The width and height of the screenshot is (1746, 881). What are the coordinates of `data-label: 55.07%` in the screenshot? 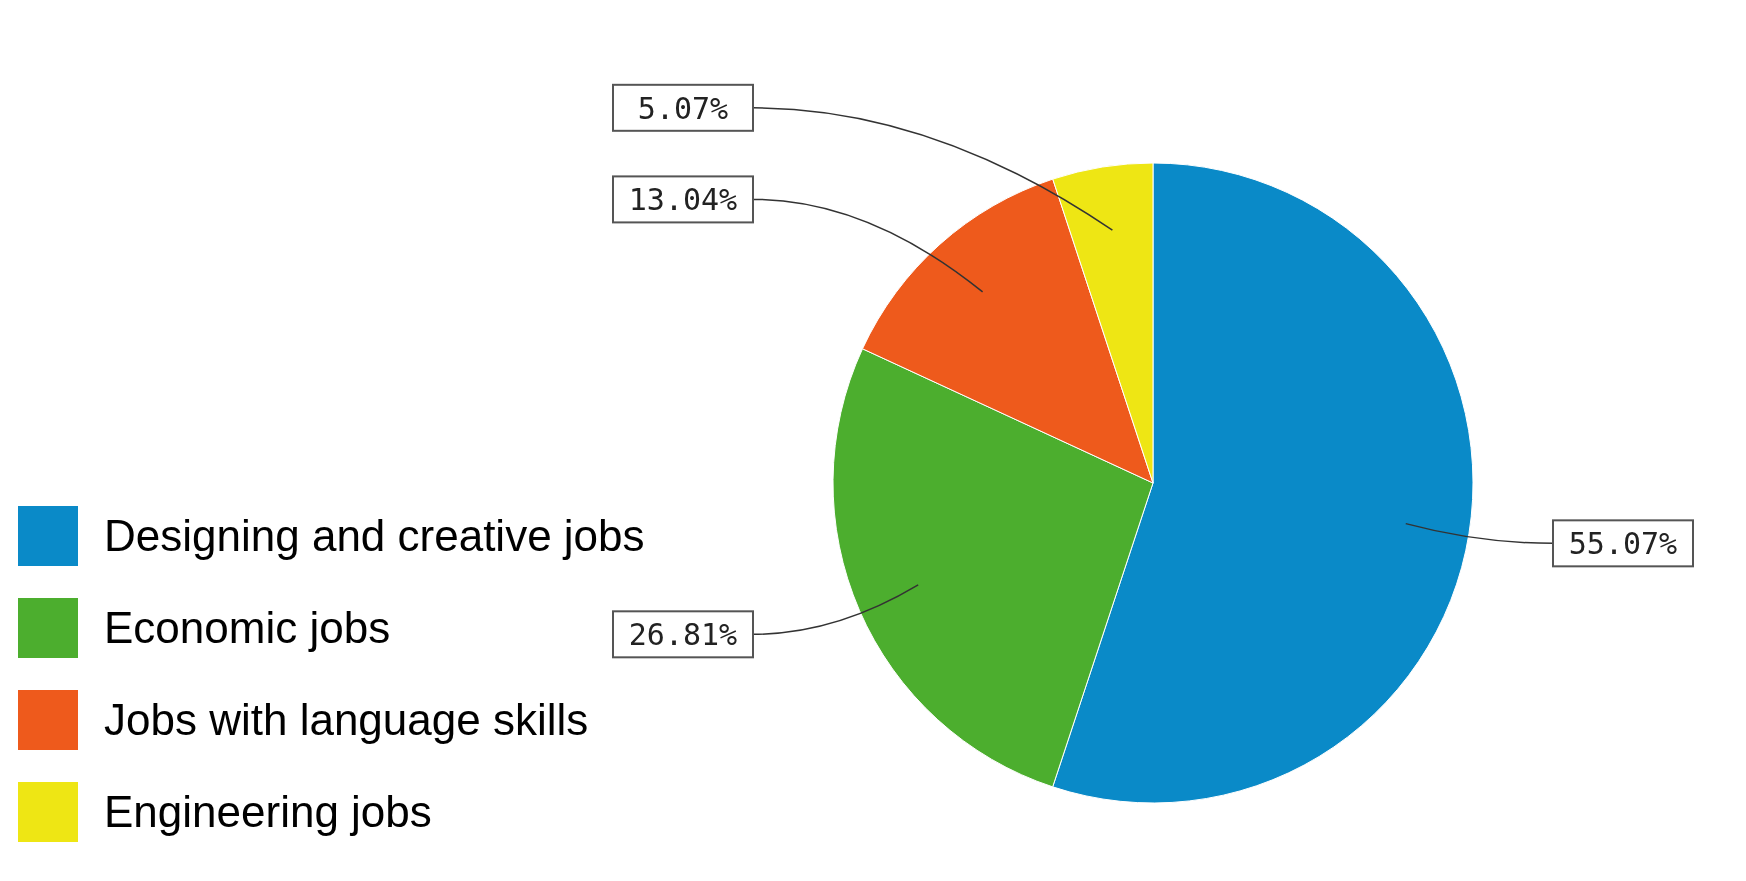 It's located at (1623, 544).